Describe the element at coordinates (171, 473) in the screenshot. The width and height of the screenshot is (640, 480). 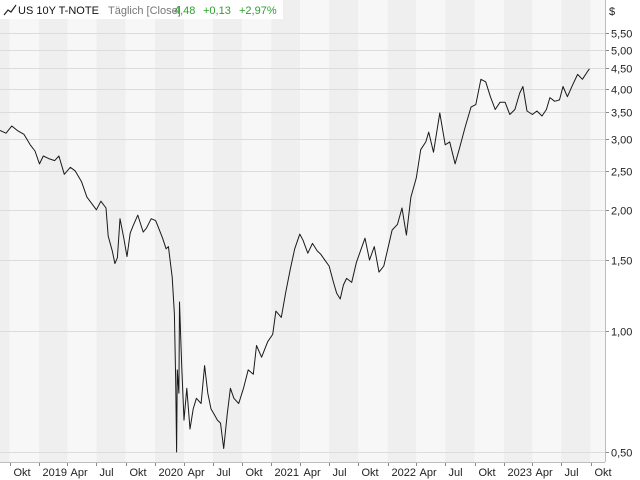
I see `x-tick-label: 2020` at that location.